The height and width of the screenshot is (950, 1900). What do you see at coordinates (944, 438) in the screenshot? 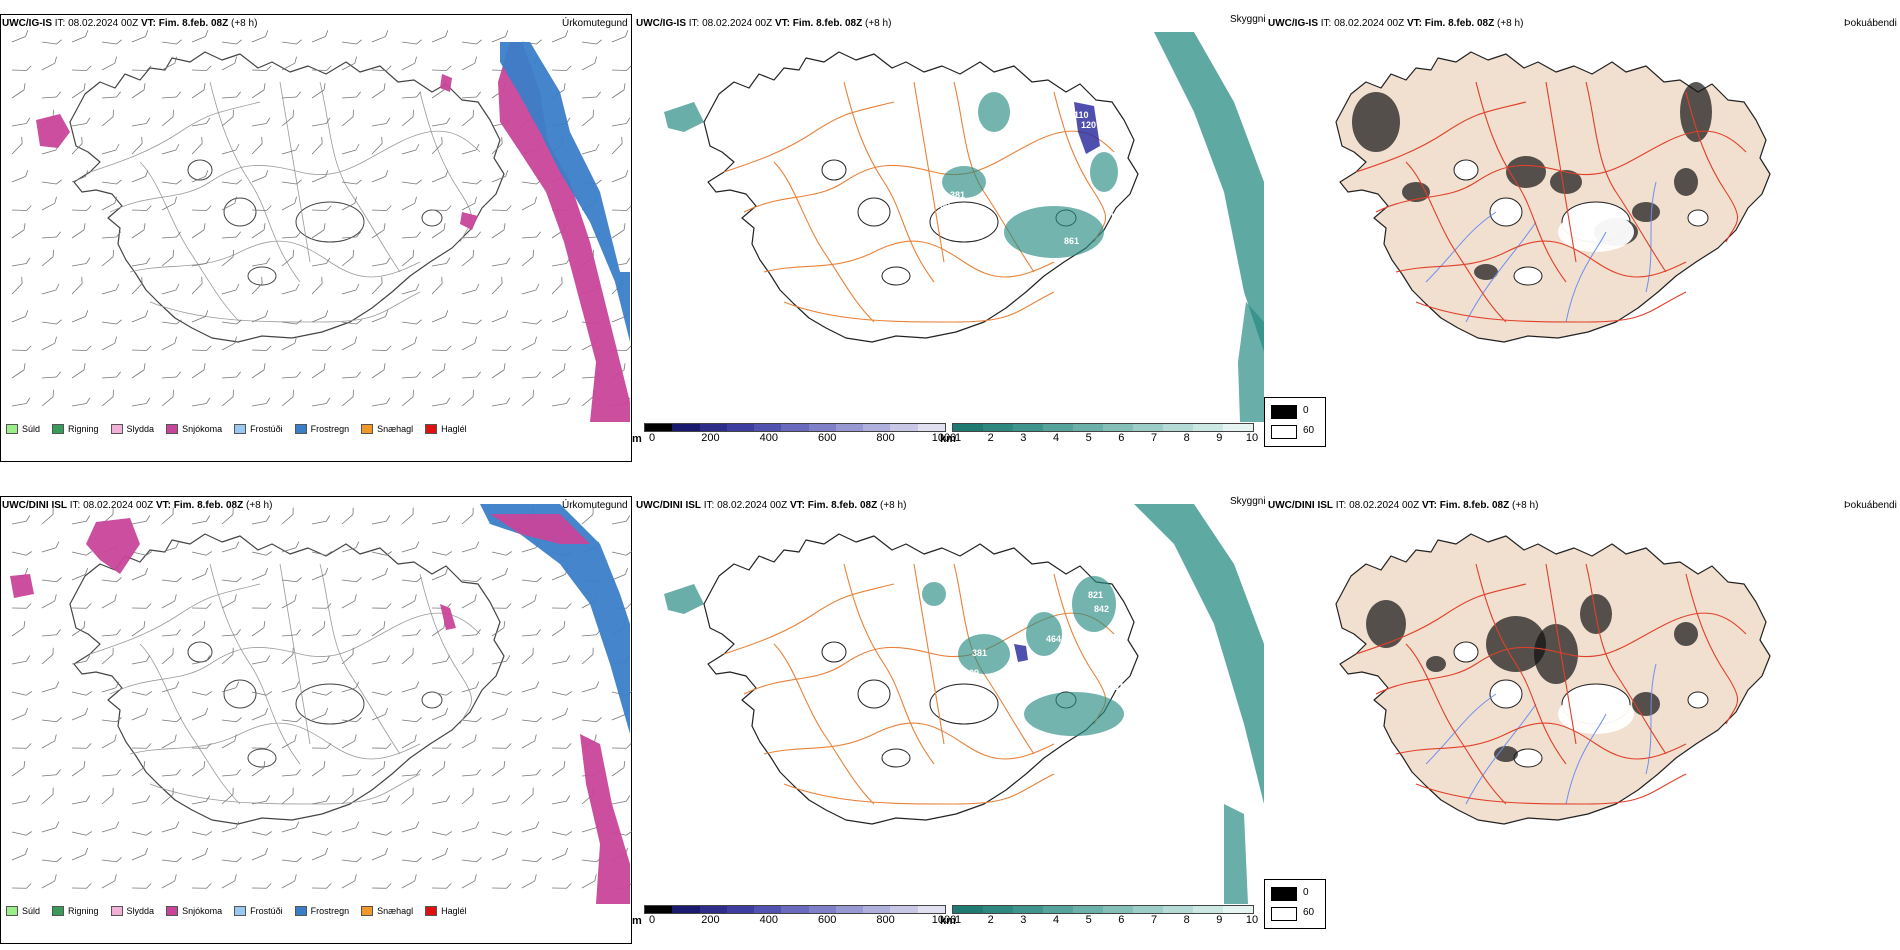
I see `colorbar-tick: 1000` at bounding box center [944, 438].